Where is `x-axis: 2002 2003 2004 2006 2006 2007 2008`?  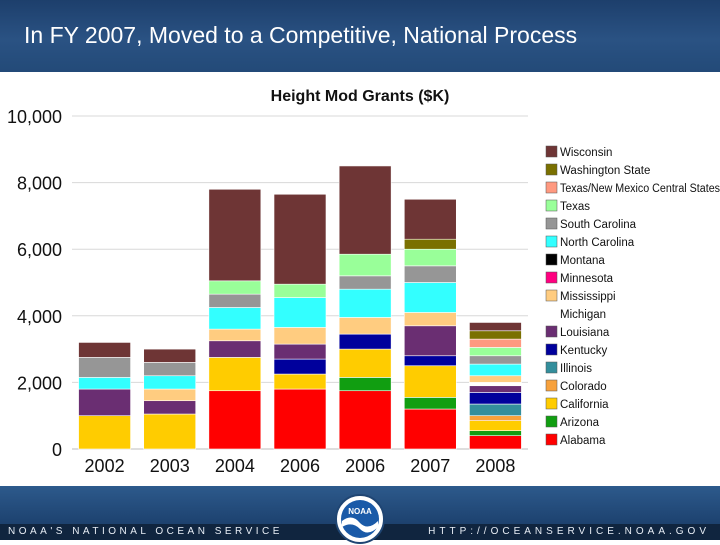
x-axis: 2002 2003 2004 2006 2006 2007 2008 is located at coordinates (300, 466).